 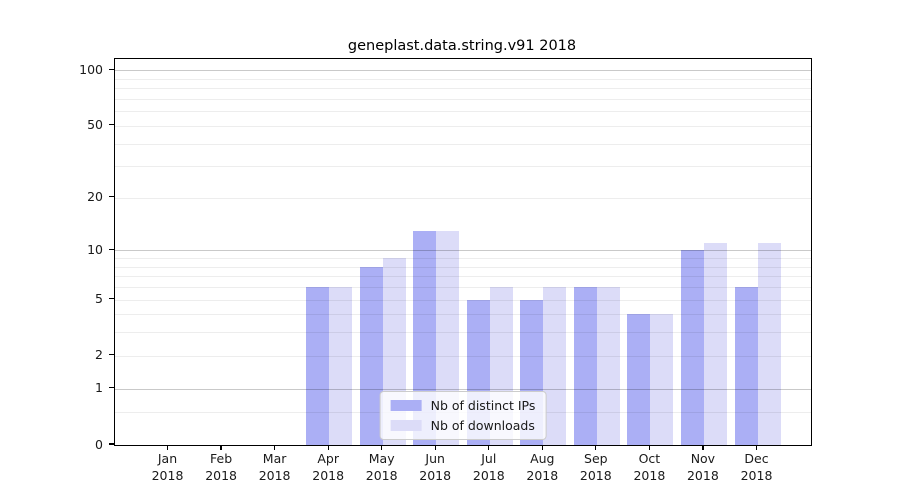 I want to click on x-tick-label-mar: Mar 2018, so click(x=274, y=467).